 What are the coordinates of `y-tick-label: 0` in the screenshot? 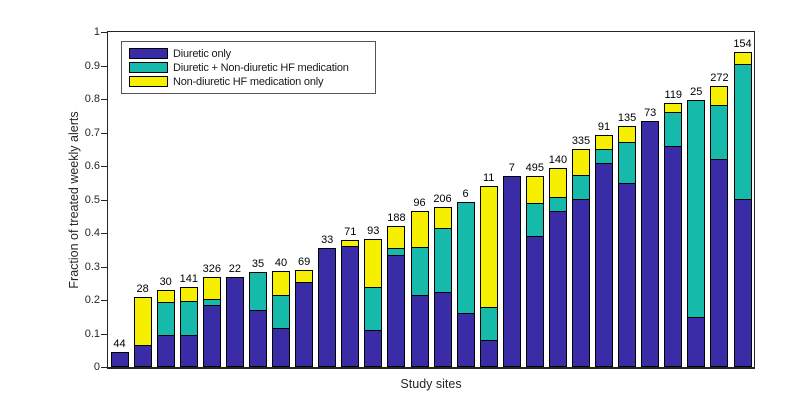 It's located at (96, 367).